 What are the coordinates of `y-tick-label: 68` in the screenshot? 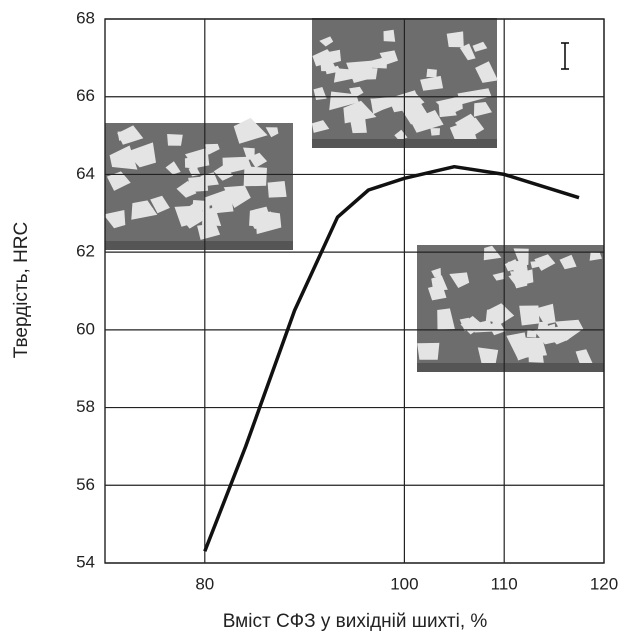 It's located at (85, 17).